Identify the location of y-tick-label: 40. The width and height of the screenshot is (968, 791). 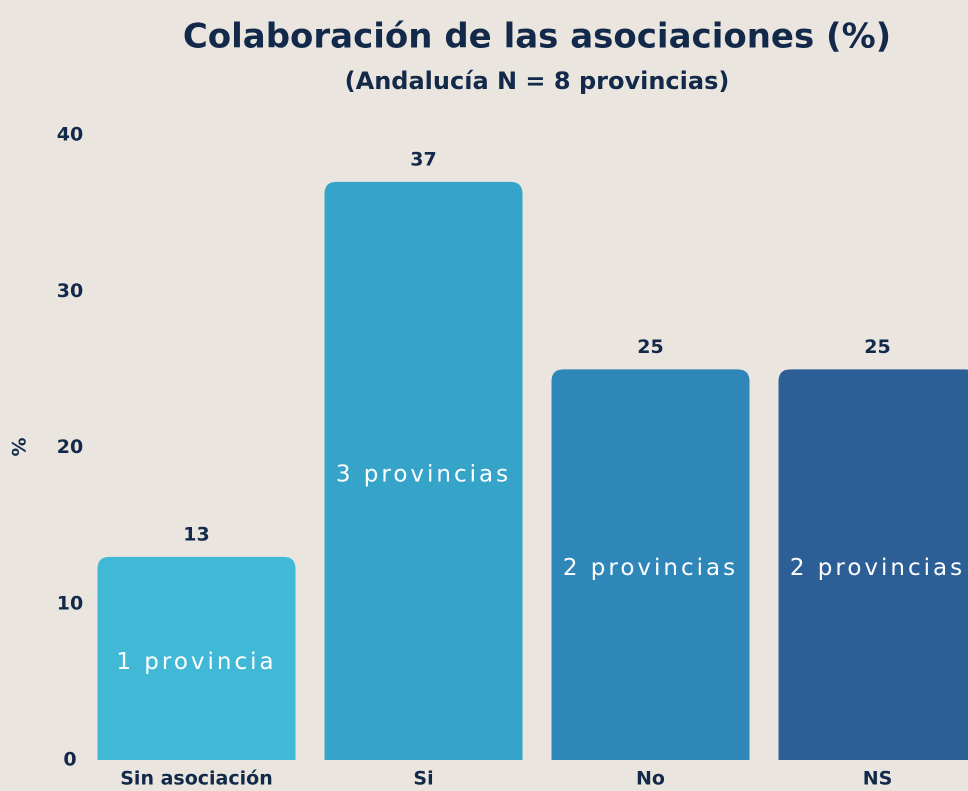
(70, 135).